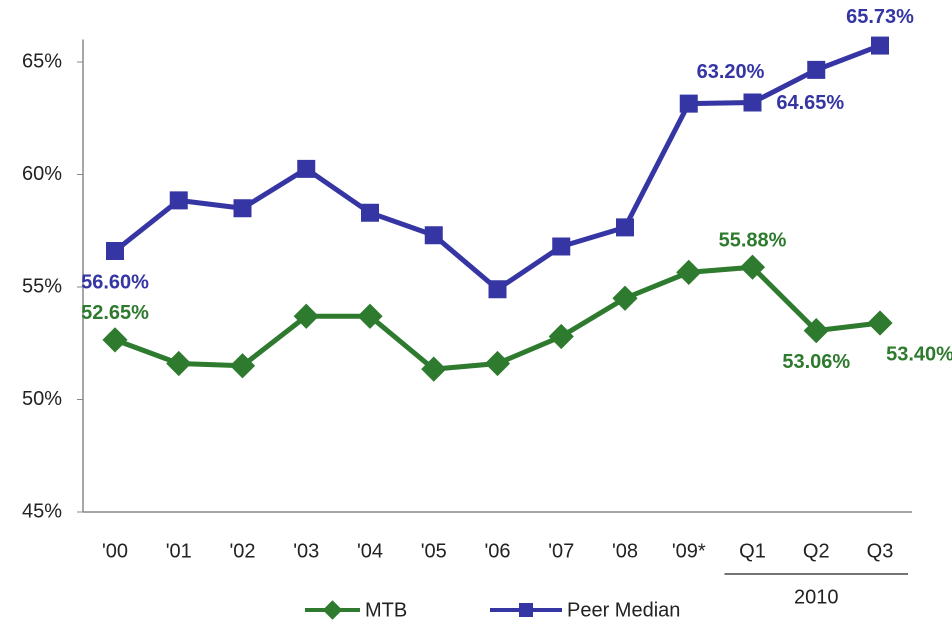 This screenshot has height=633, width=952. Describe the element at coordinates (810, 103) in the screenshot. I see `value-label: 64.65%` at that location.